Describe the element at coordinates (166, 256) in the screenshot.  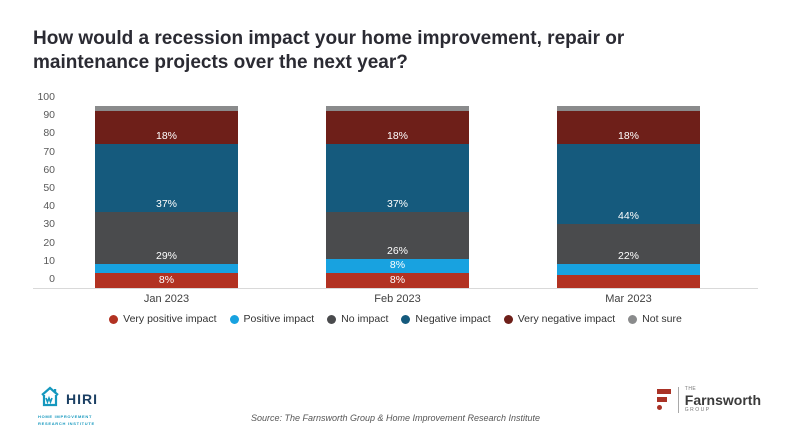
I see `bar-segment-label: 29%` at that location.